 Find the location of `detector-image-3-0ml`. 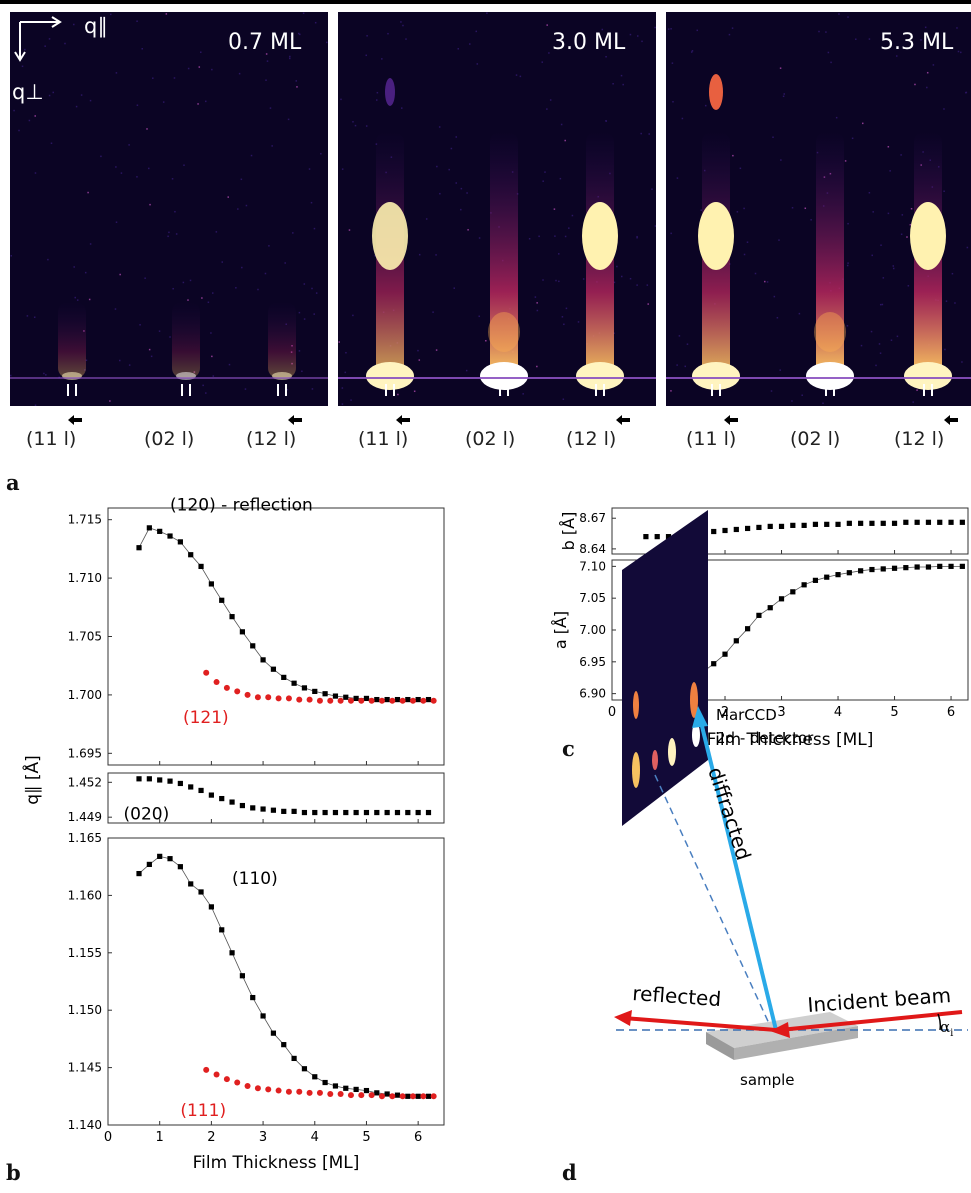

detector-image-3-0ml is located at coordinates (497, 209).